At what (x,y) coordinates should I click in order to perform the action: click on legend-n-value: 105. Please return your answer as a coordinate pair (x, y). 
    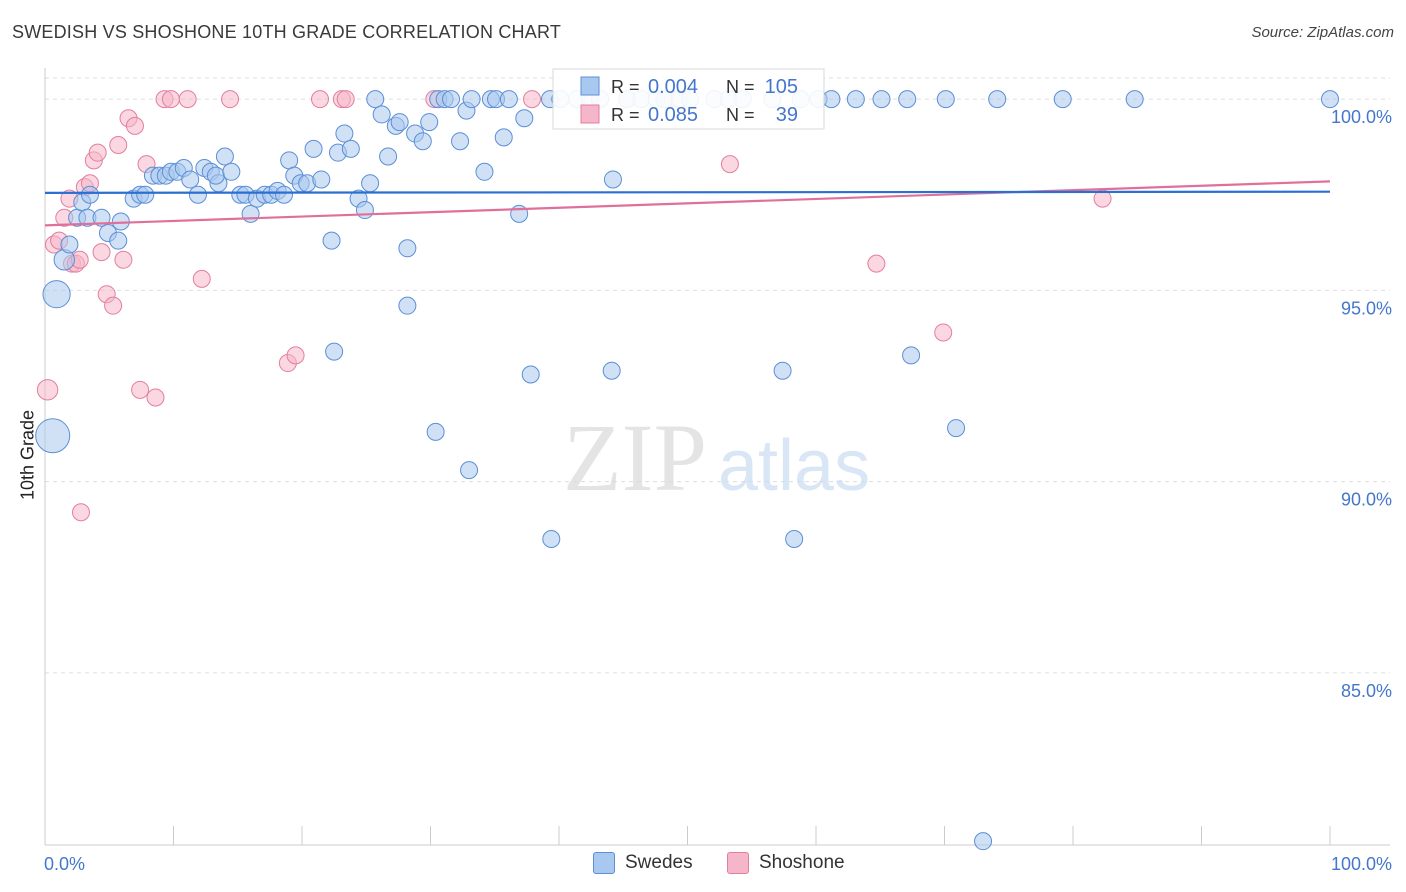
    Looking at the image, I should click on (781, 87).